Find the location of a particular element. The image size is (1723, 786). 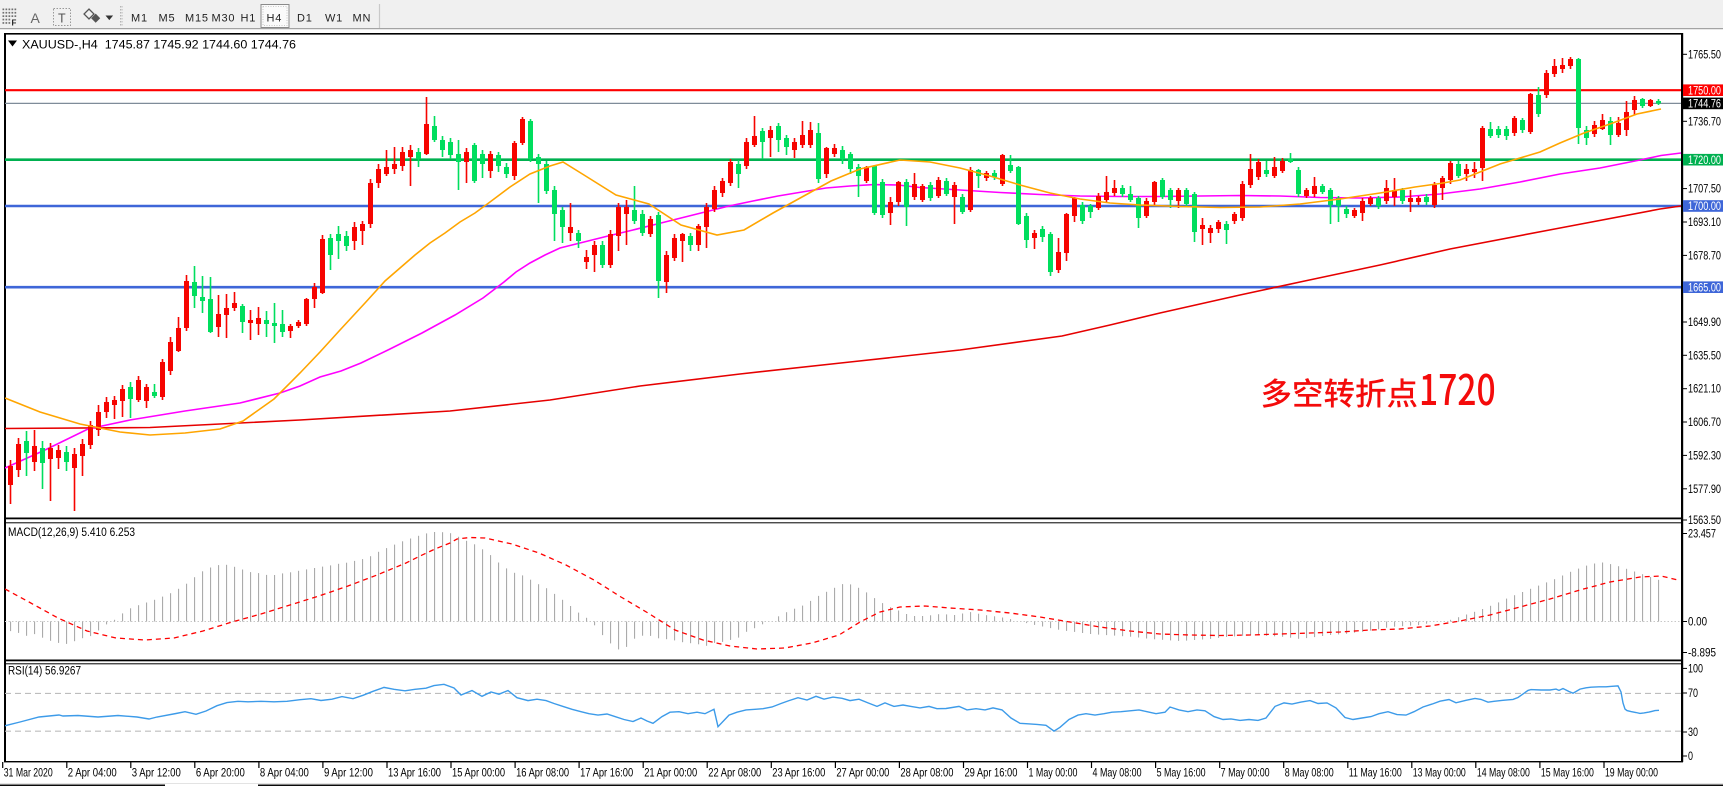

svg-text: M30 is located at coordinates (224, 19).